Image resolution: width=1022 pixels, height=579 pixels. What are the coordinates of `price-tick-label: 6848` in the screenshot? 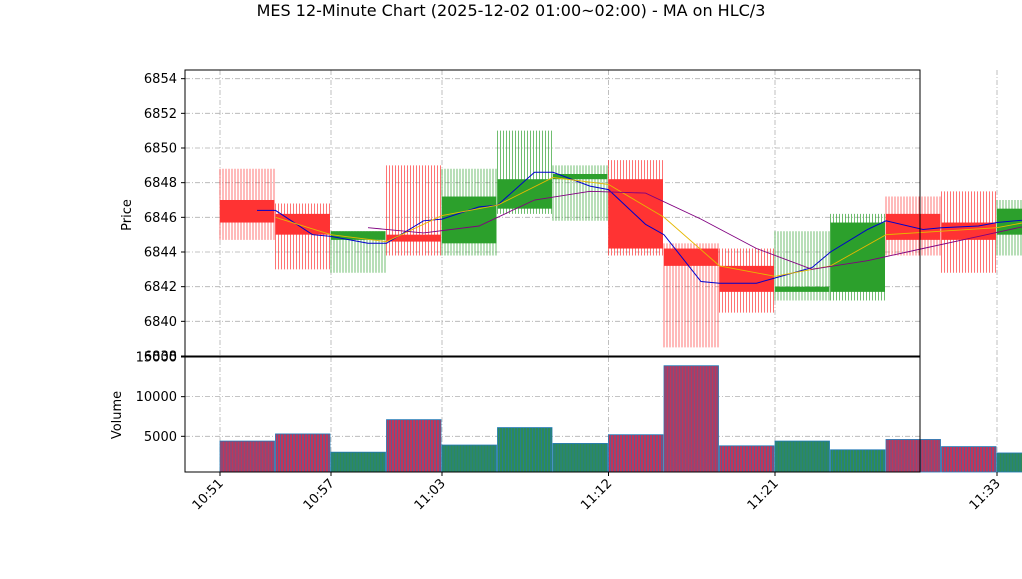 It's located at (160, 183).